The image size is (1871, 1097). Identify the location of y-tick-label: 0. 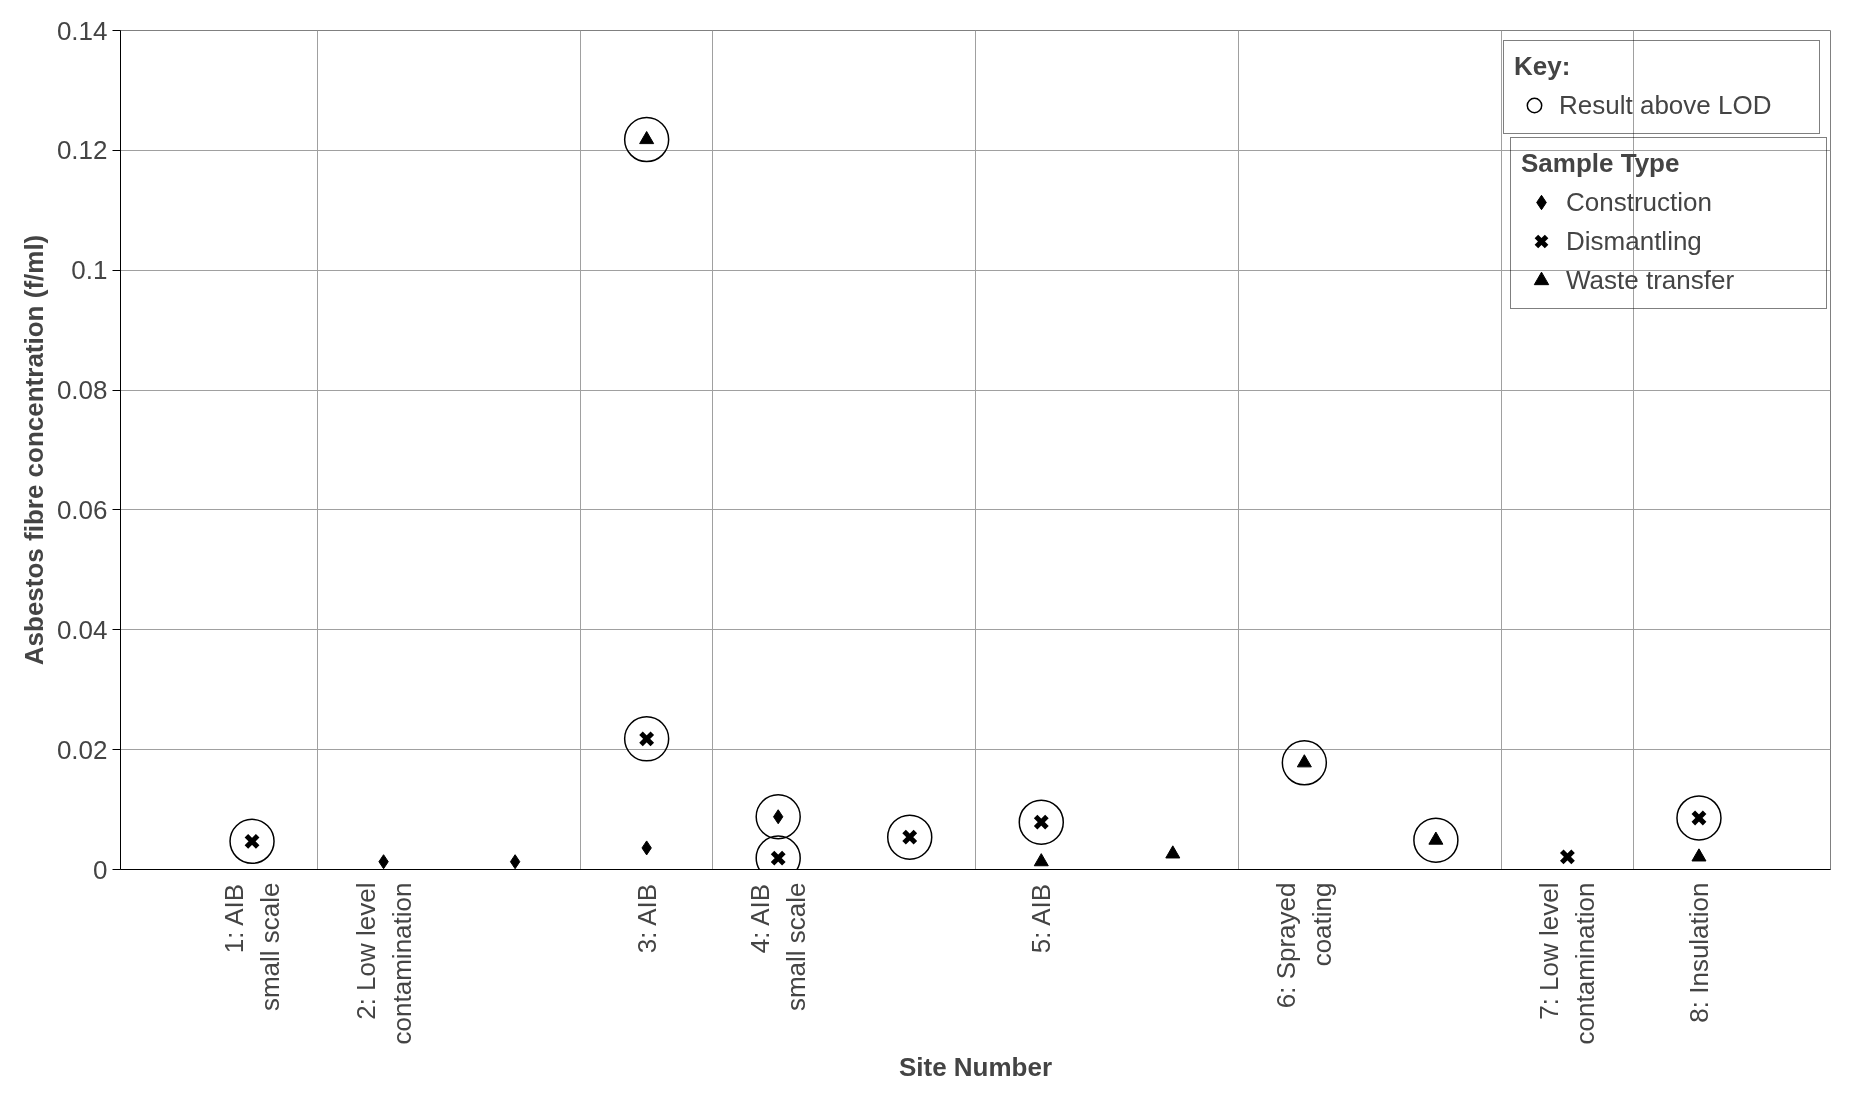
(100, 869).